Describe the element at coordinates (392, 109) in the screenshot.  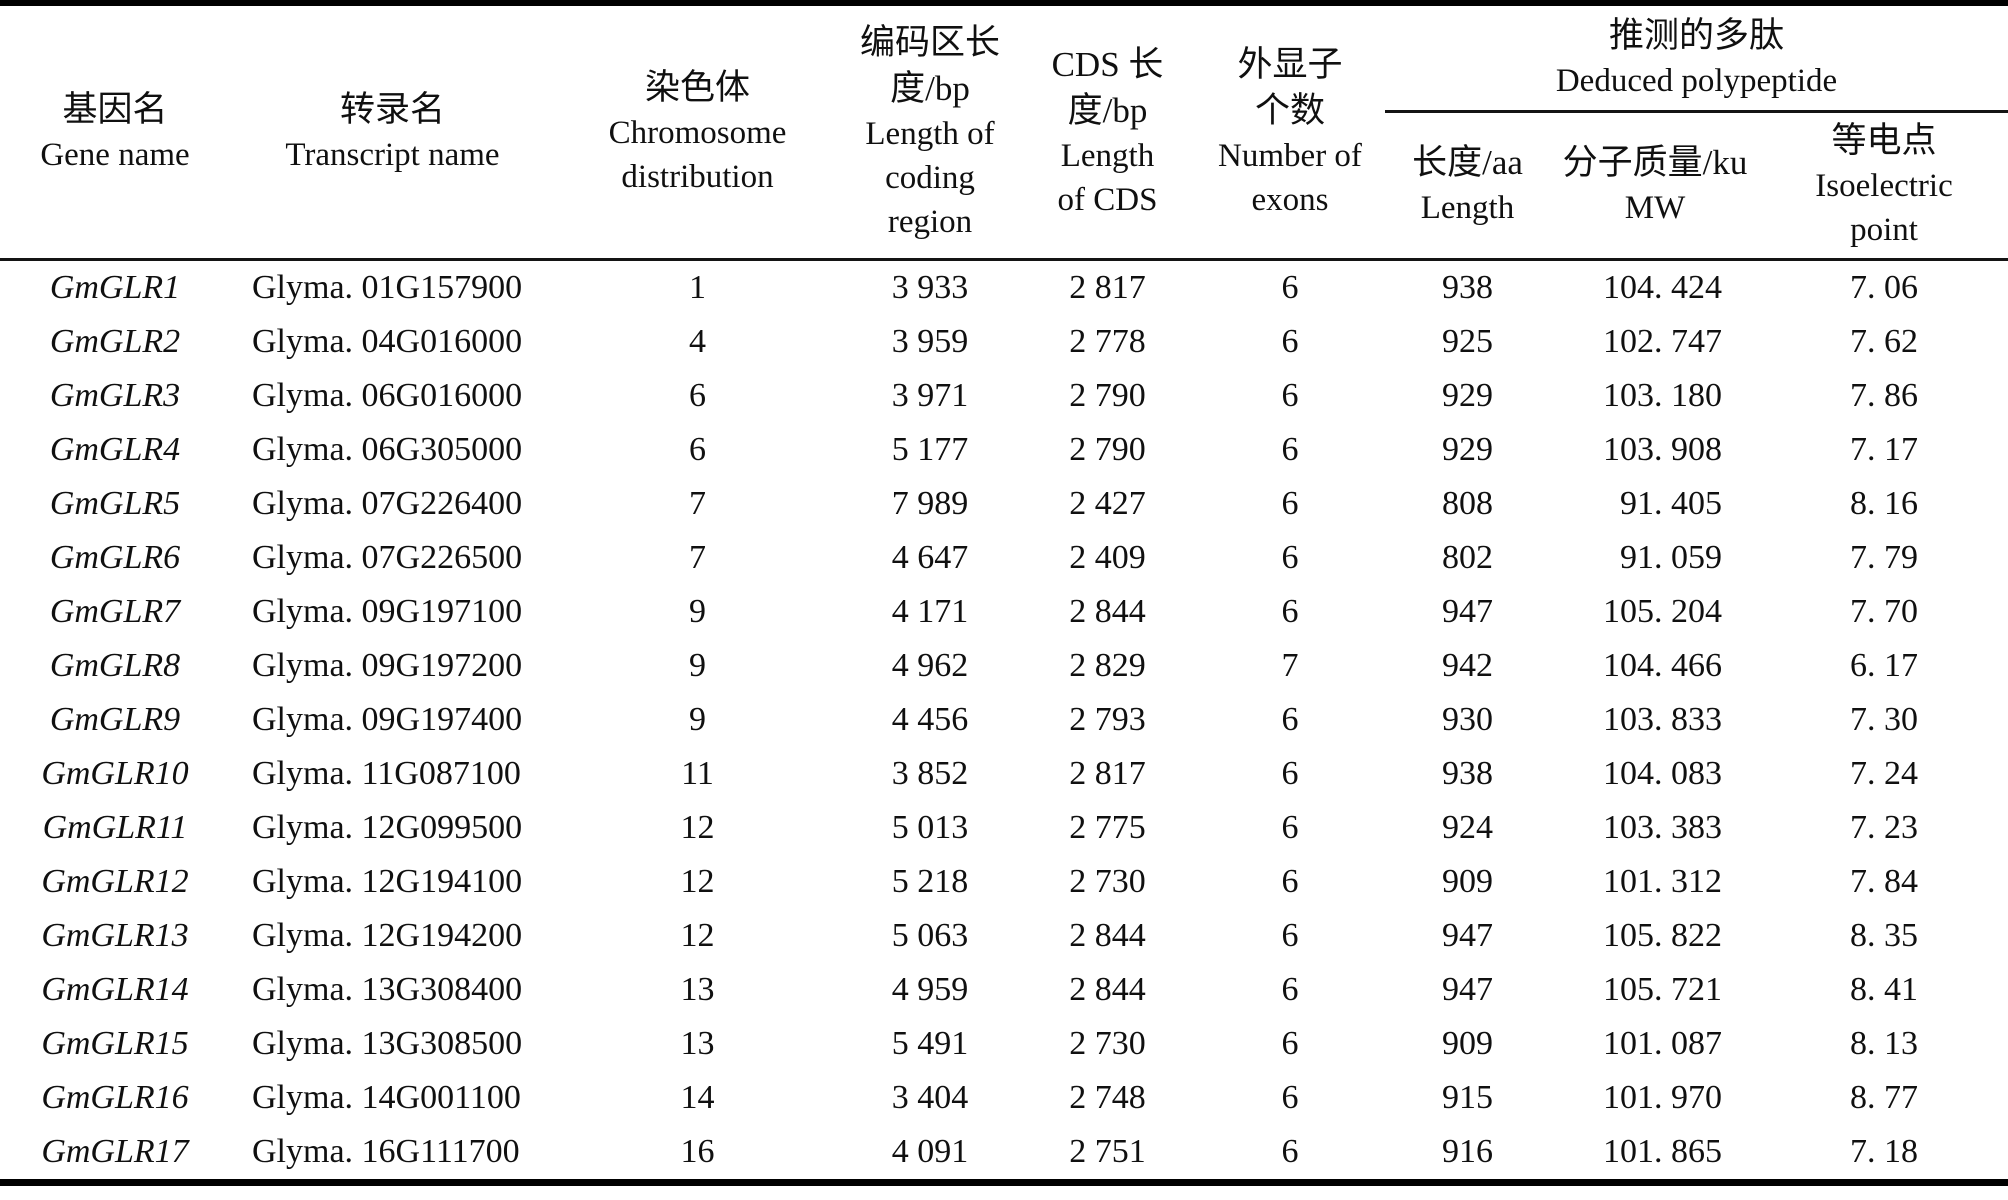
I see `transcript-label-zh: 转录名` at that location.